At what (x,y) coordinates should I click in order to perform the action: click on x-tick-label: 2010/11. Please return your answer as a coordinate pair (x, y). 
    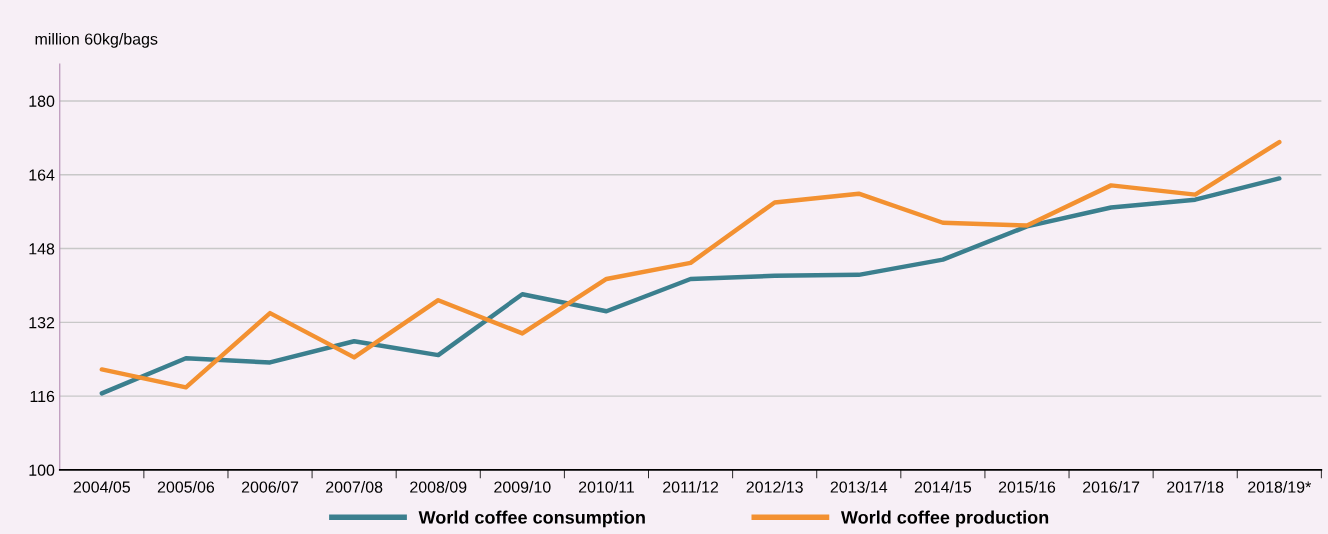
    Looking at the image, I should click on (606, 487).